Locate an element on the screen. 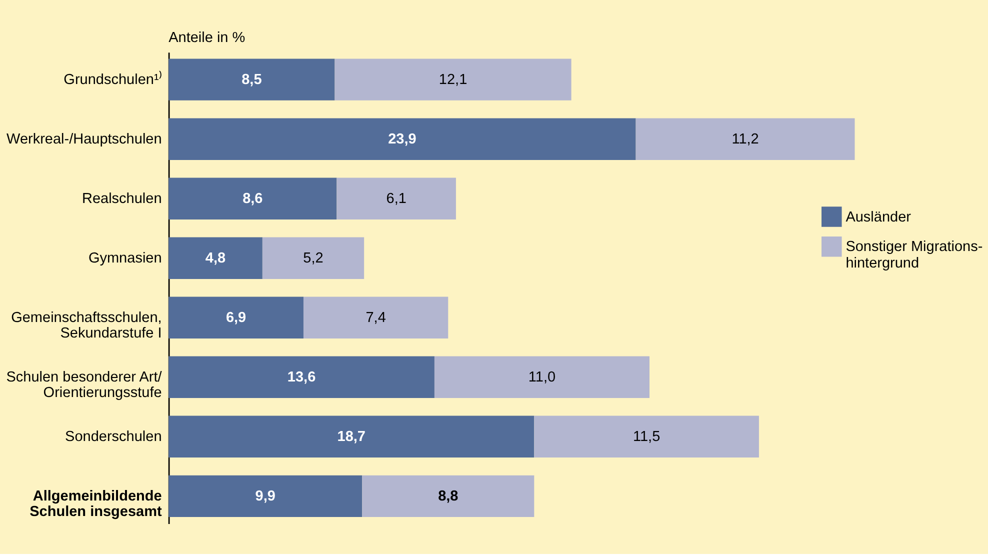  y-tick-label: Werkreal-/Hauptschulen is located at coordinates (84, 140).